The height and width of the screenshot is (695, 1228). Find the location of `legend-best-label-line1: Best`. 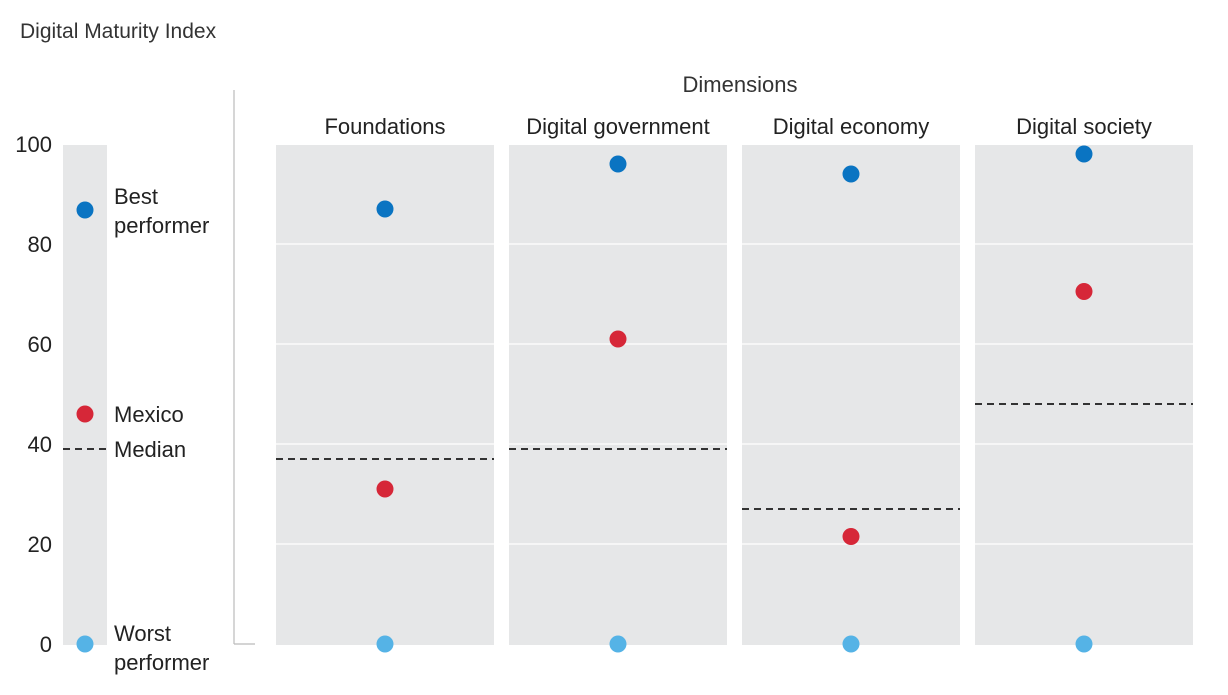

legend-best-label-line1: Best is located at coordinates (136, 196).